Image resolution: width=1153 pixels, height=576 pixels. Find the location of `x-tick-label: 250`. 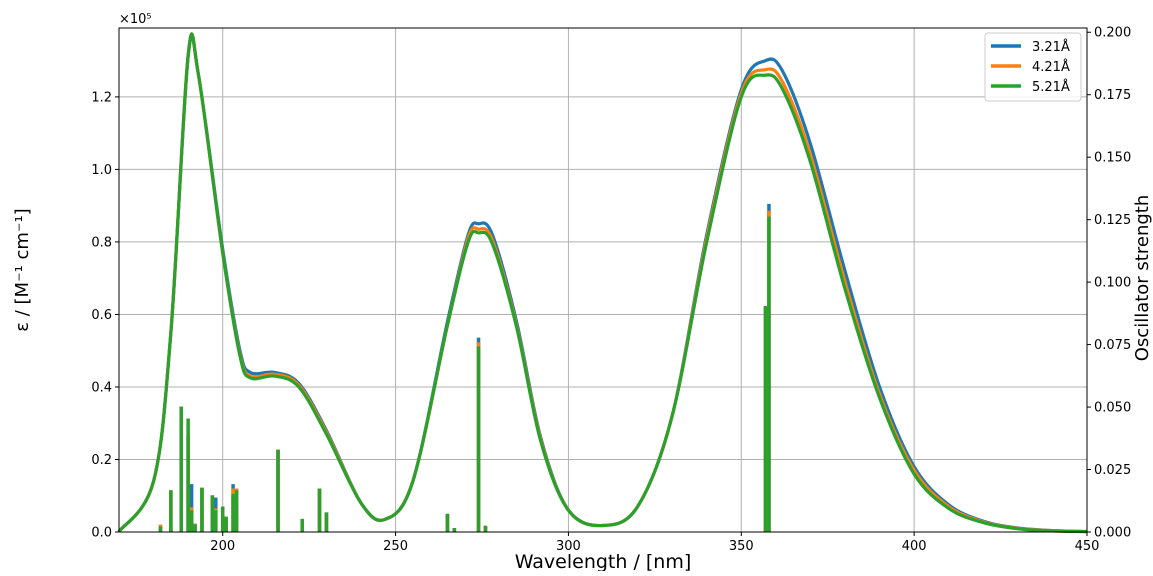

x-tick-label: 250 is located at coordinates (395, 546).